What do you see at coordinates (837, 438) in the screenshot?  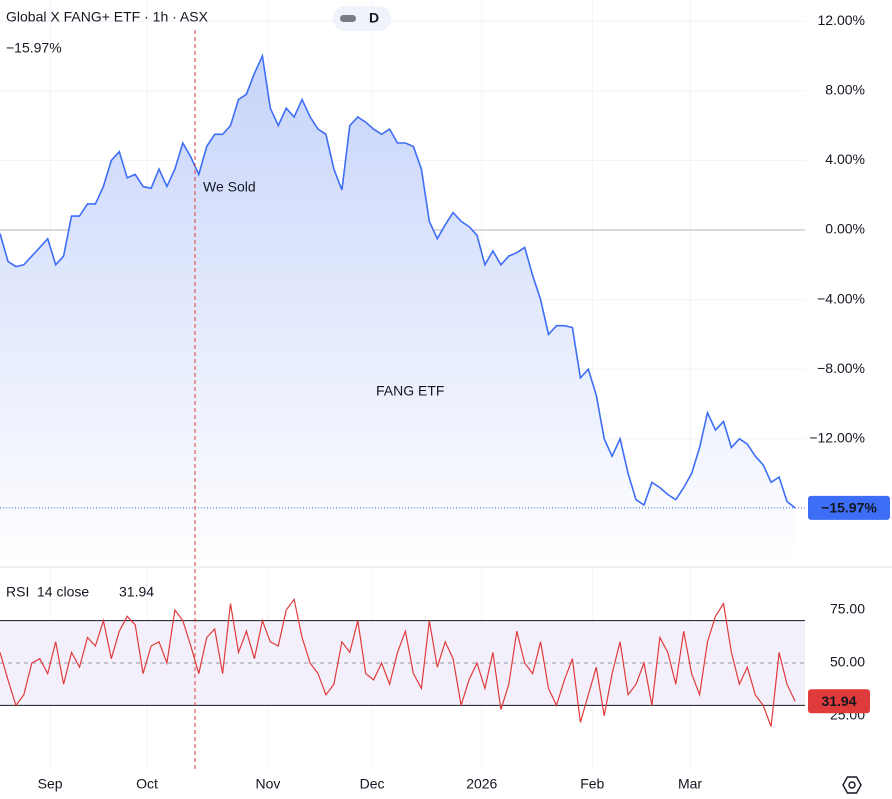 I see `y-tick-label: −12.00%` at bounding box center [837, 438].